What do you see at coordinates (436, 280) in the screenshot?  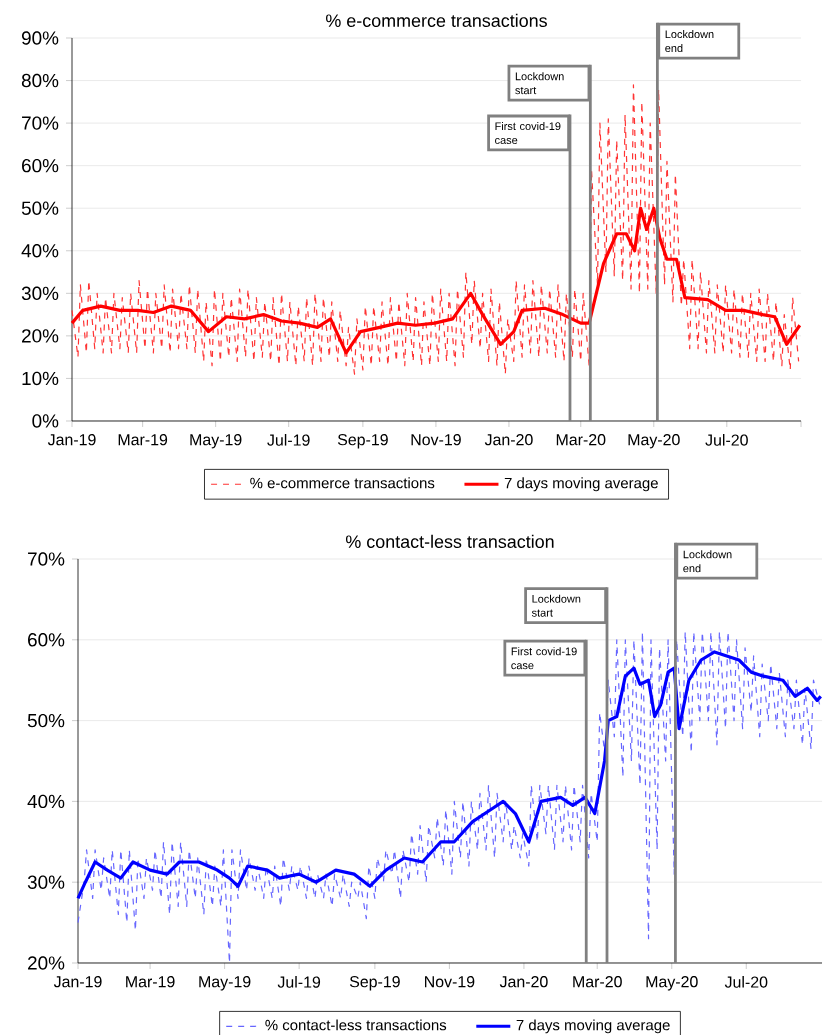 I see `line-series` at bounding box center [436, 280].